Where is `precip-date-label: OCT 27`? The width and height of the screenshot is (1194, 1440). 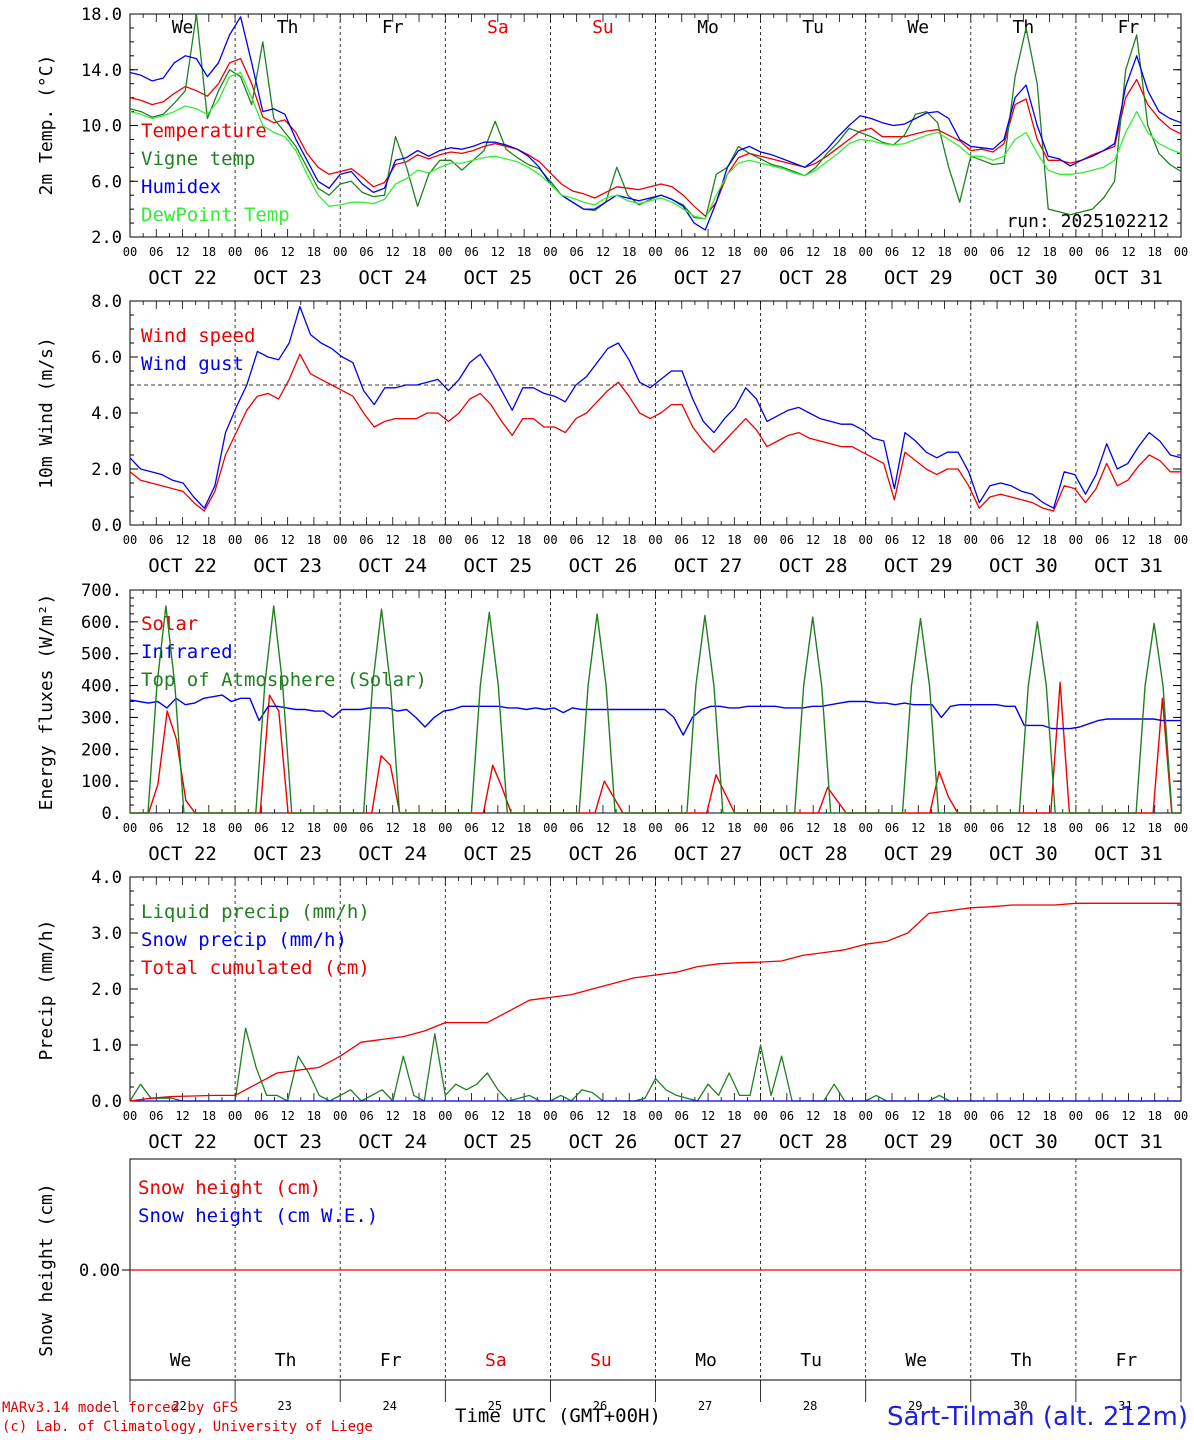
precip-date-label: OCT 27 is located at coordinates (708, 1142).